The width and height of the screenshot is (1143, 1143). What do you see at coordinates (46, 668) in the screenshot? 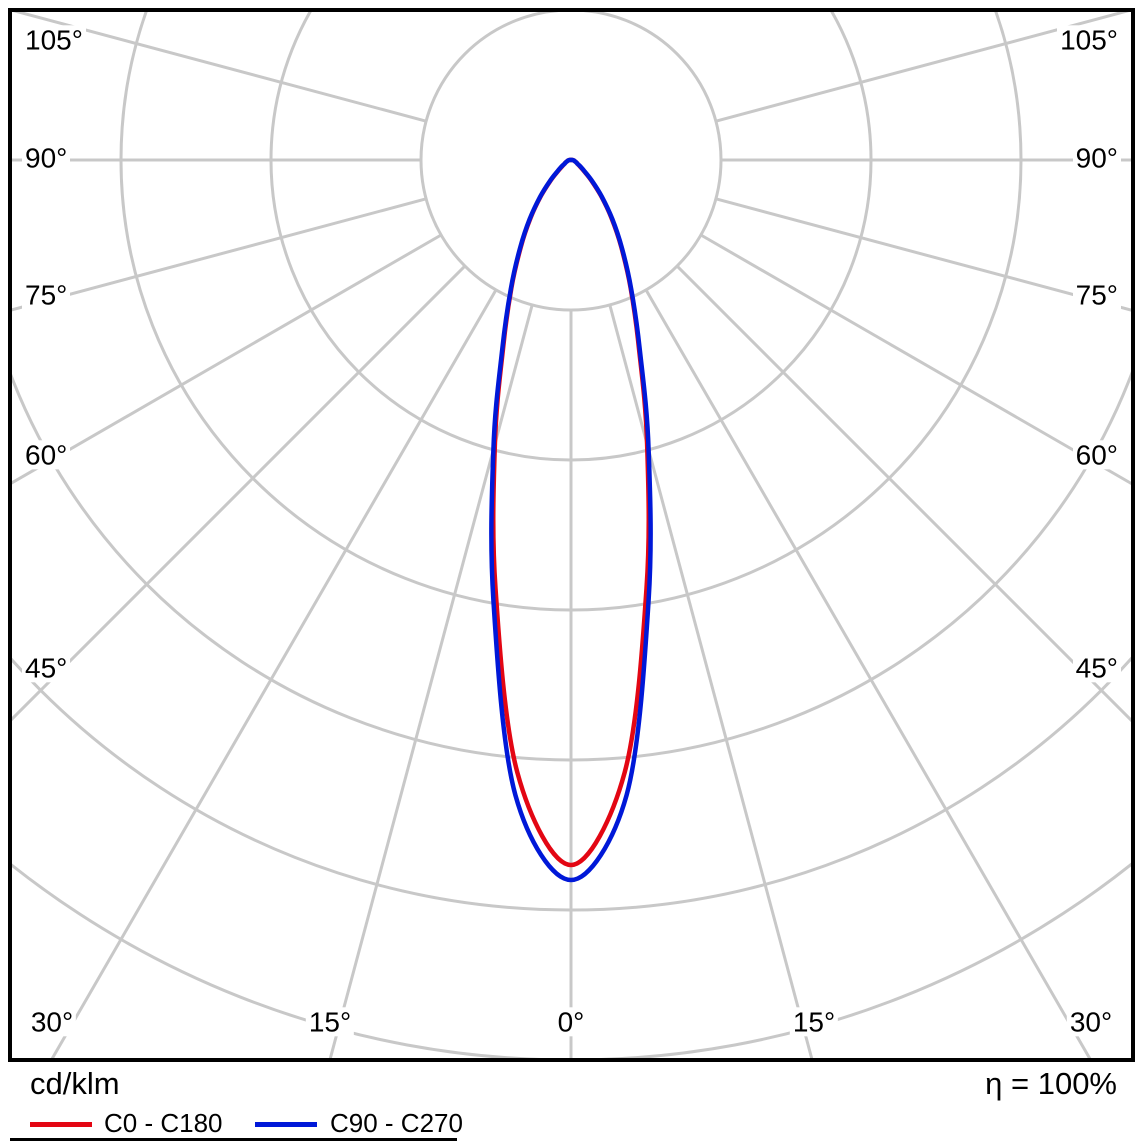
I see `angle-label-left-45: 45°` at bounding box center [46, 668].